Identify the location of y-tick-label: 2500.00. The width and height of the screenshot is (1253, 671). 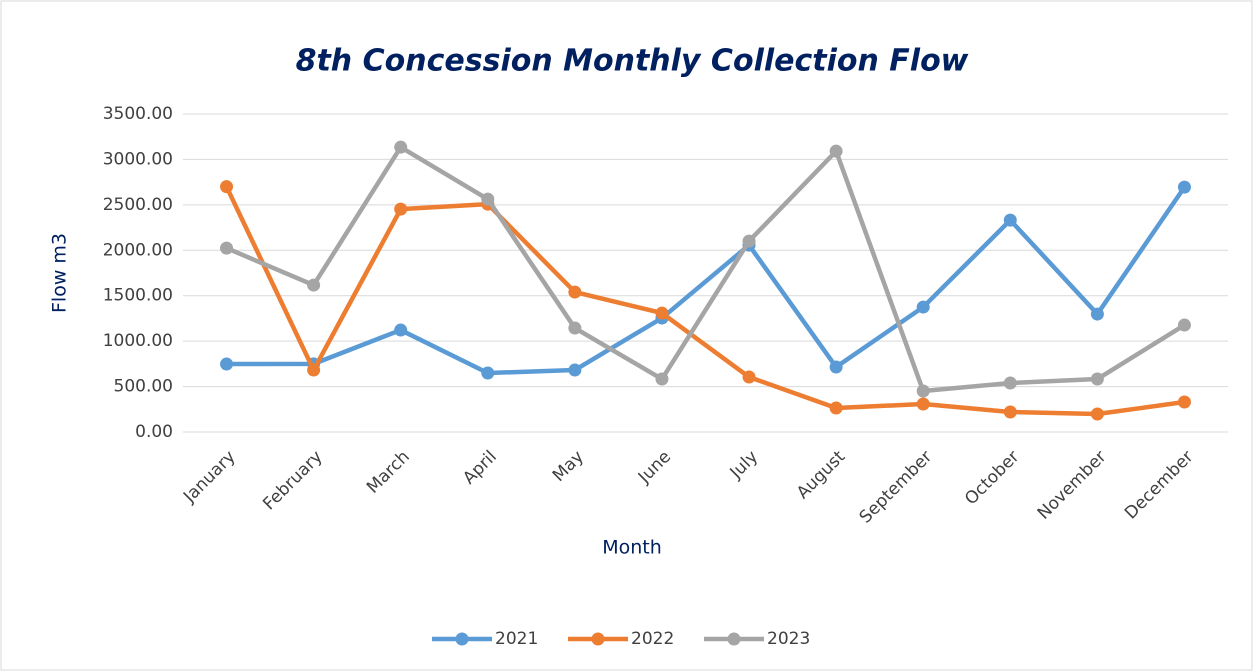
(138, 205).